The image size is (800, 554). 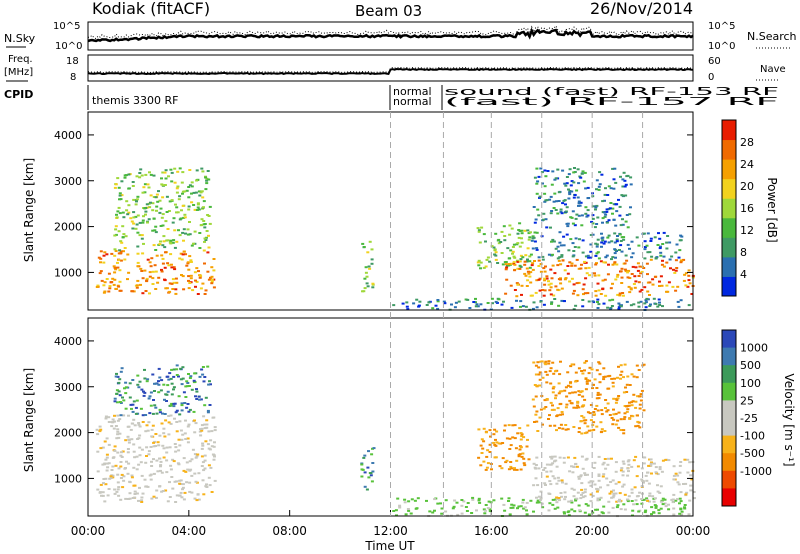 What do you see at coordinates (68, 227) in the screenshot?
I see `y-tick-label: 2000` at bounding box center [68, 227].